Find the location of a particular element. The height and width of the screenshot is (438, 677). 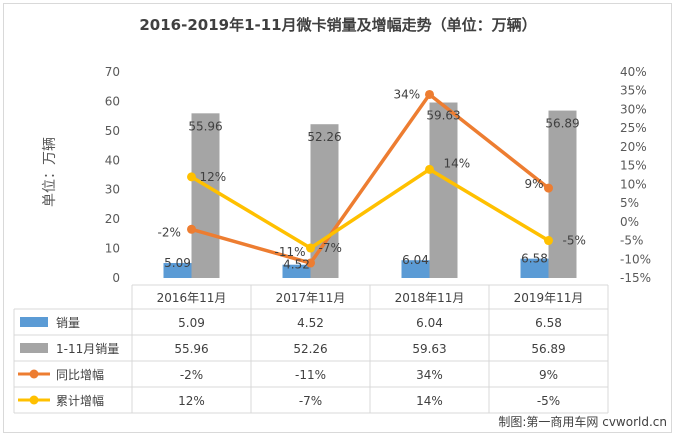

y-tick-label: 20 is located at coordinates (112, 219).